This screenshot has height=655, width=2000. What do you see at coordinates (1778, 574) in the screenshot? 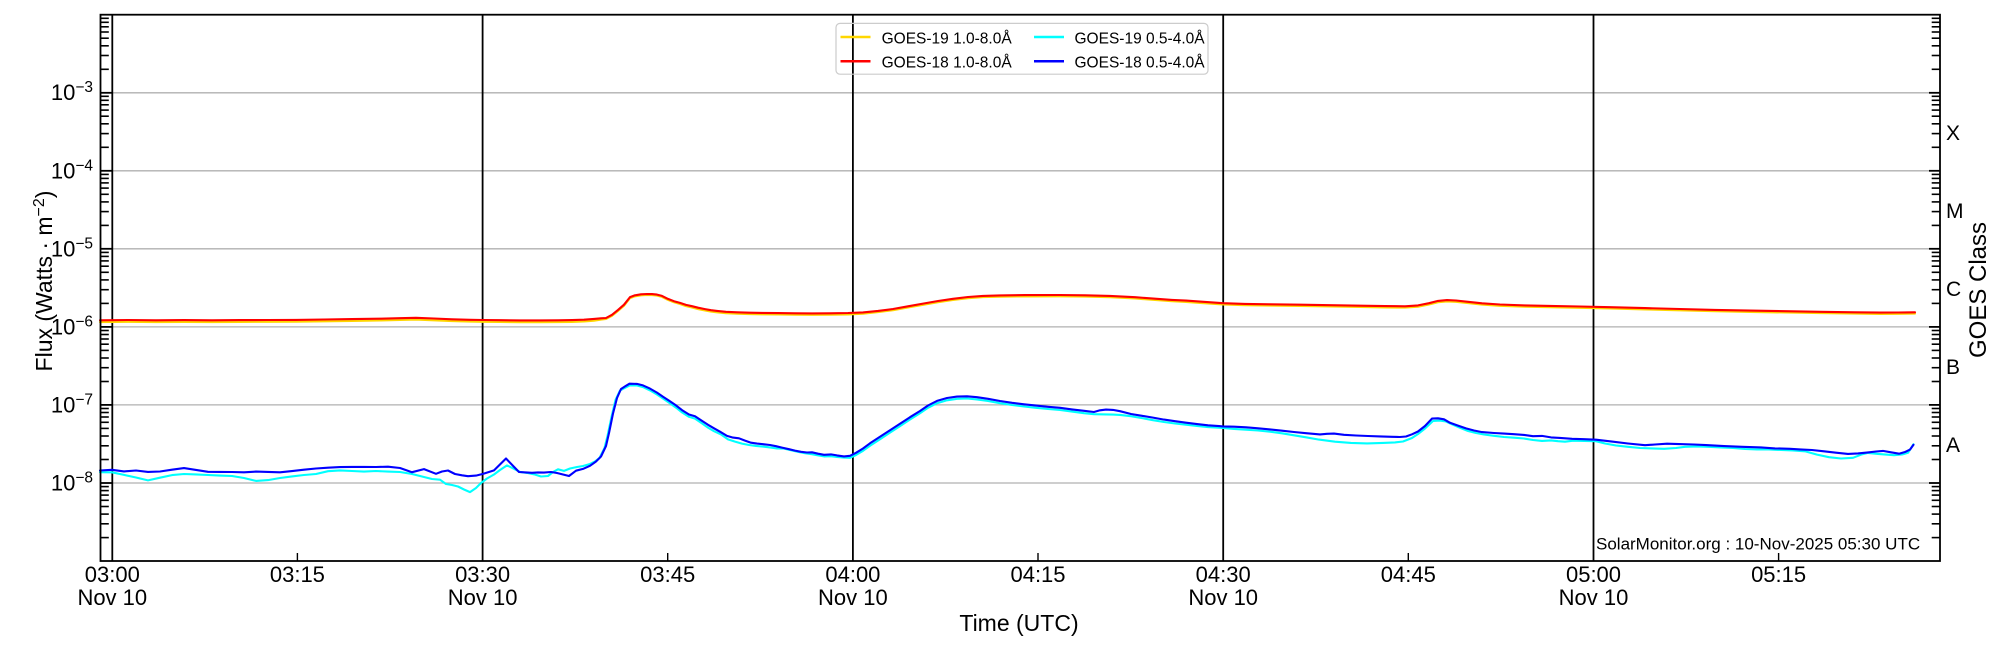
I see `svg-text: 05:15` at bounding box center [1778, 574].